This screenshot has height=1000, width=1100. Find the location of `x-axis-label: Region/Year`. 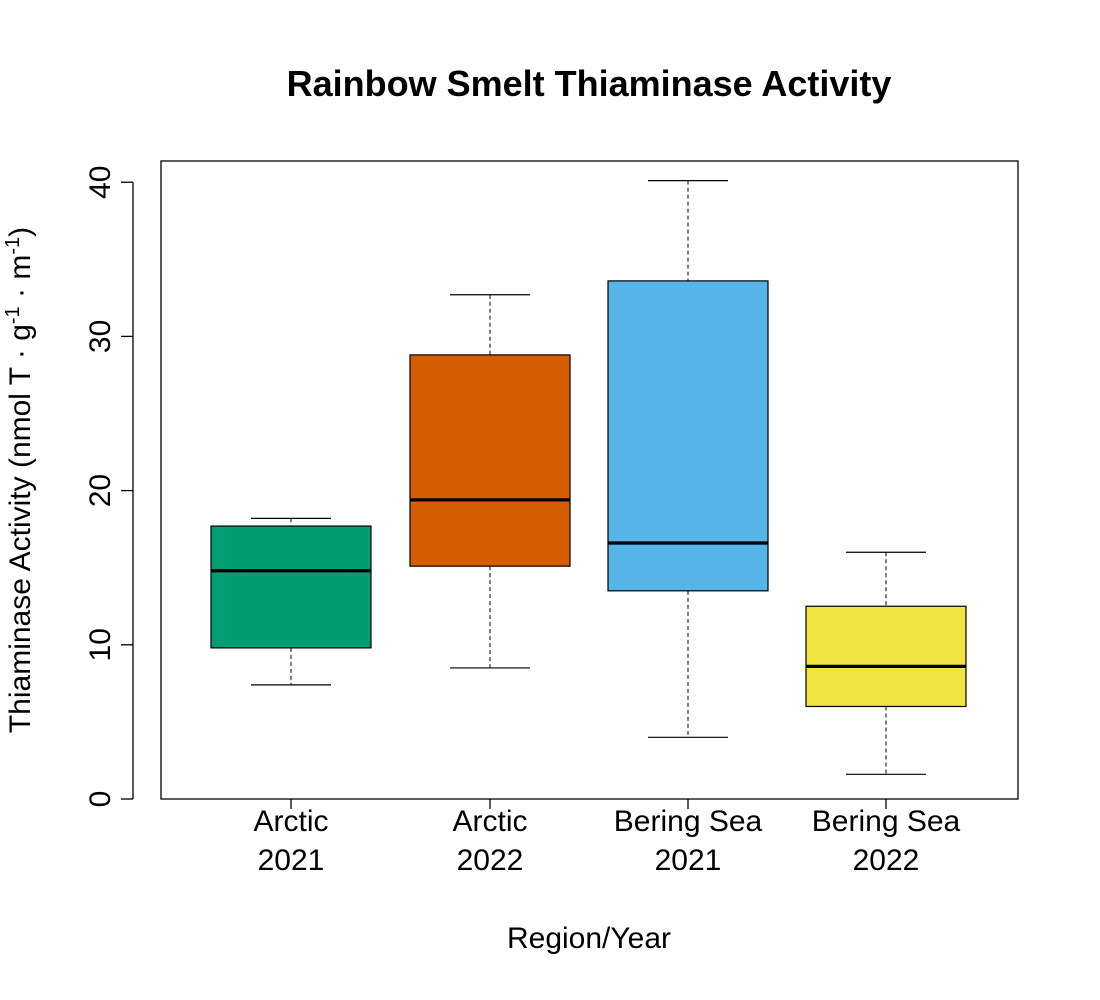

x-axis-label: Region/Year is located at coordinates (589, 938).